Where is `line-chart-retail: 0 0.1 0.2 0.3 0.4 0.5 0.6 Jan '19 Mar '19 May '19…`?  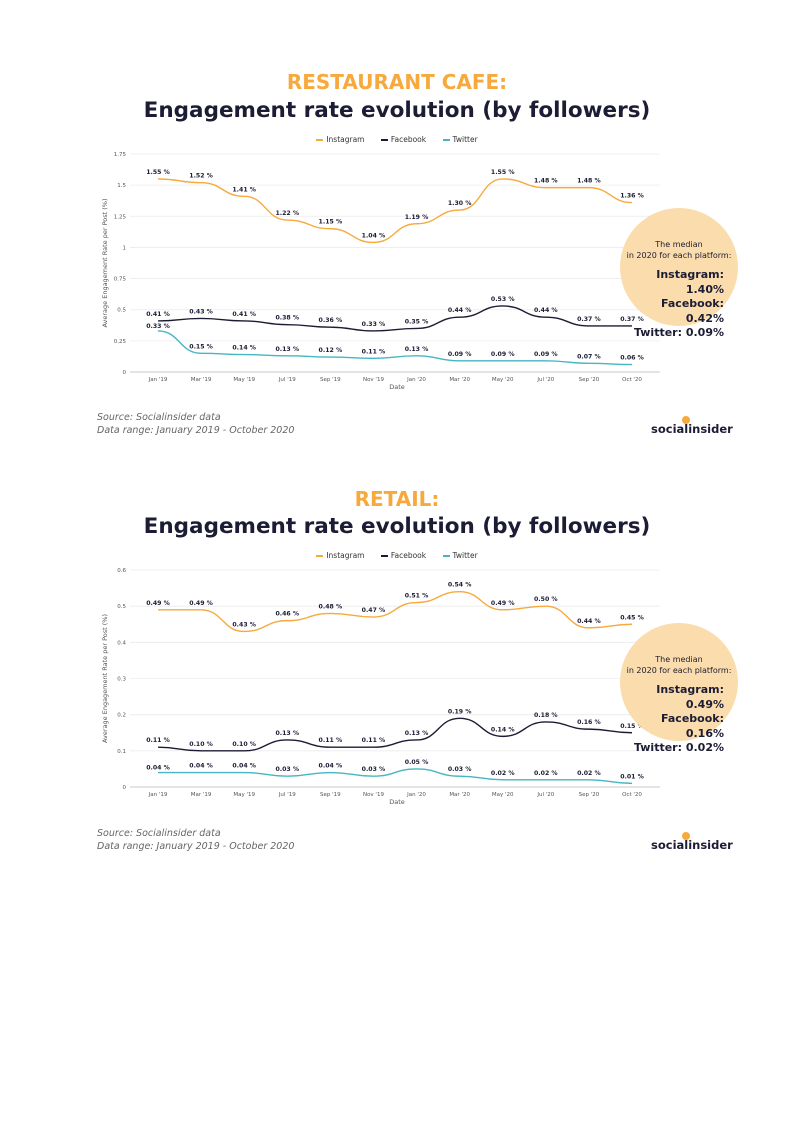 line-chart-retail: 0 0.1 0.2 0.3 0.4 0.5 0.6 Jan '19 Mar '19 May '19… is located at coordinates (380, 687).